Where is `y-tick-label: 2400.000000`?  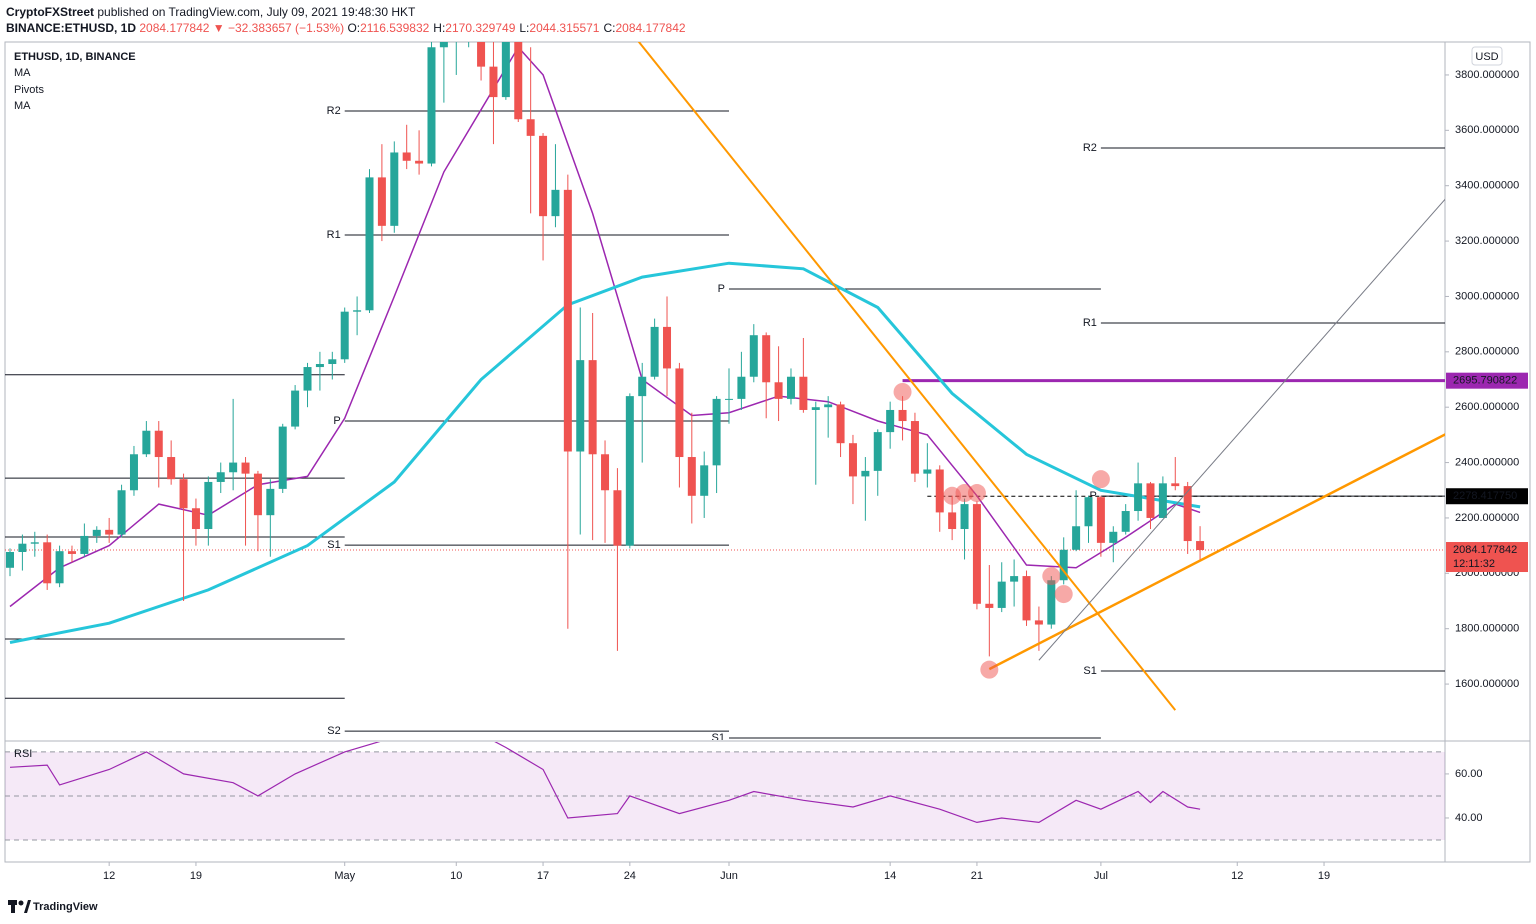
y-tick-label: 2400.000000 is located at coordinates (1487, 462).